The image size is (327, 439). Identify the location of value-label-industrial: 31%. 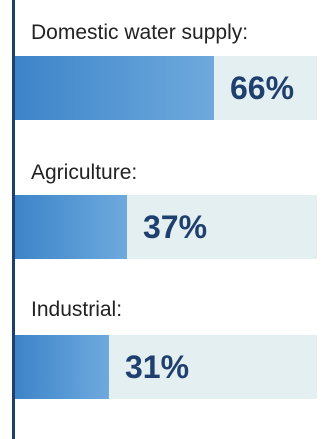
(157, 367).